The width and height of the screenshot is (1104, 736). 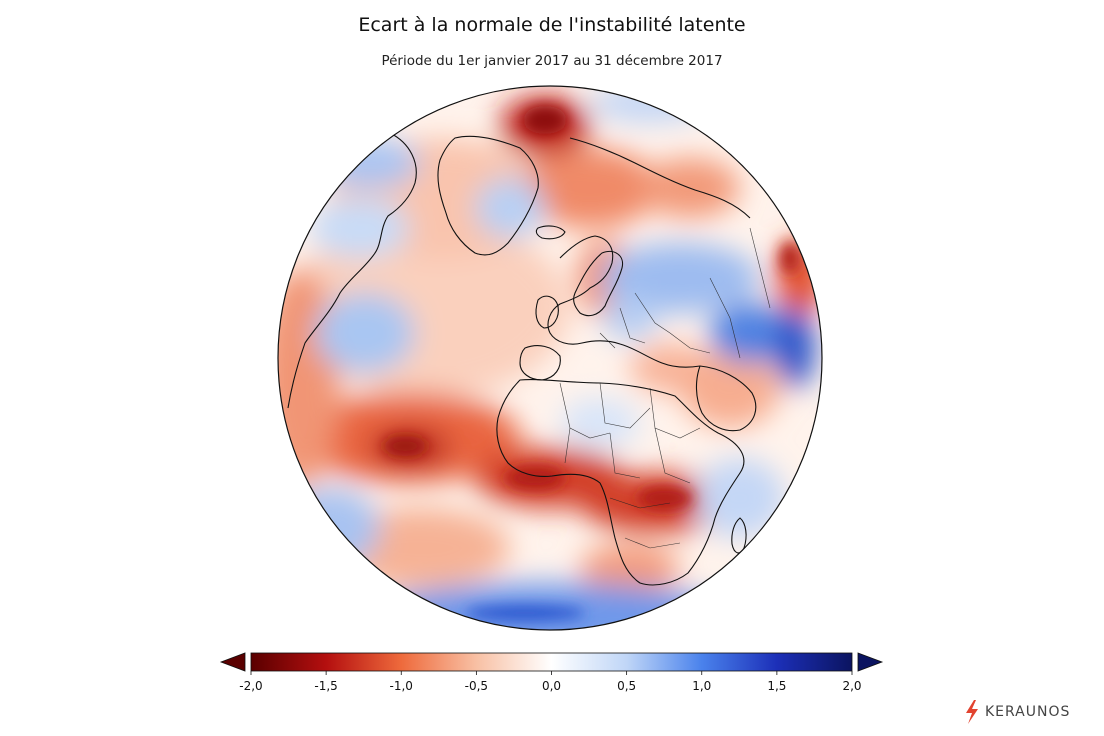 I want to click on lightning-bolt-icon, so click(x=972, y=712).